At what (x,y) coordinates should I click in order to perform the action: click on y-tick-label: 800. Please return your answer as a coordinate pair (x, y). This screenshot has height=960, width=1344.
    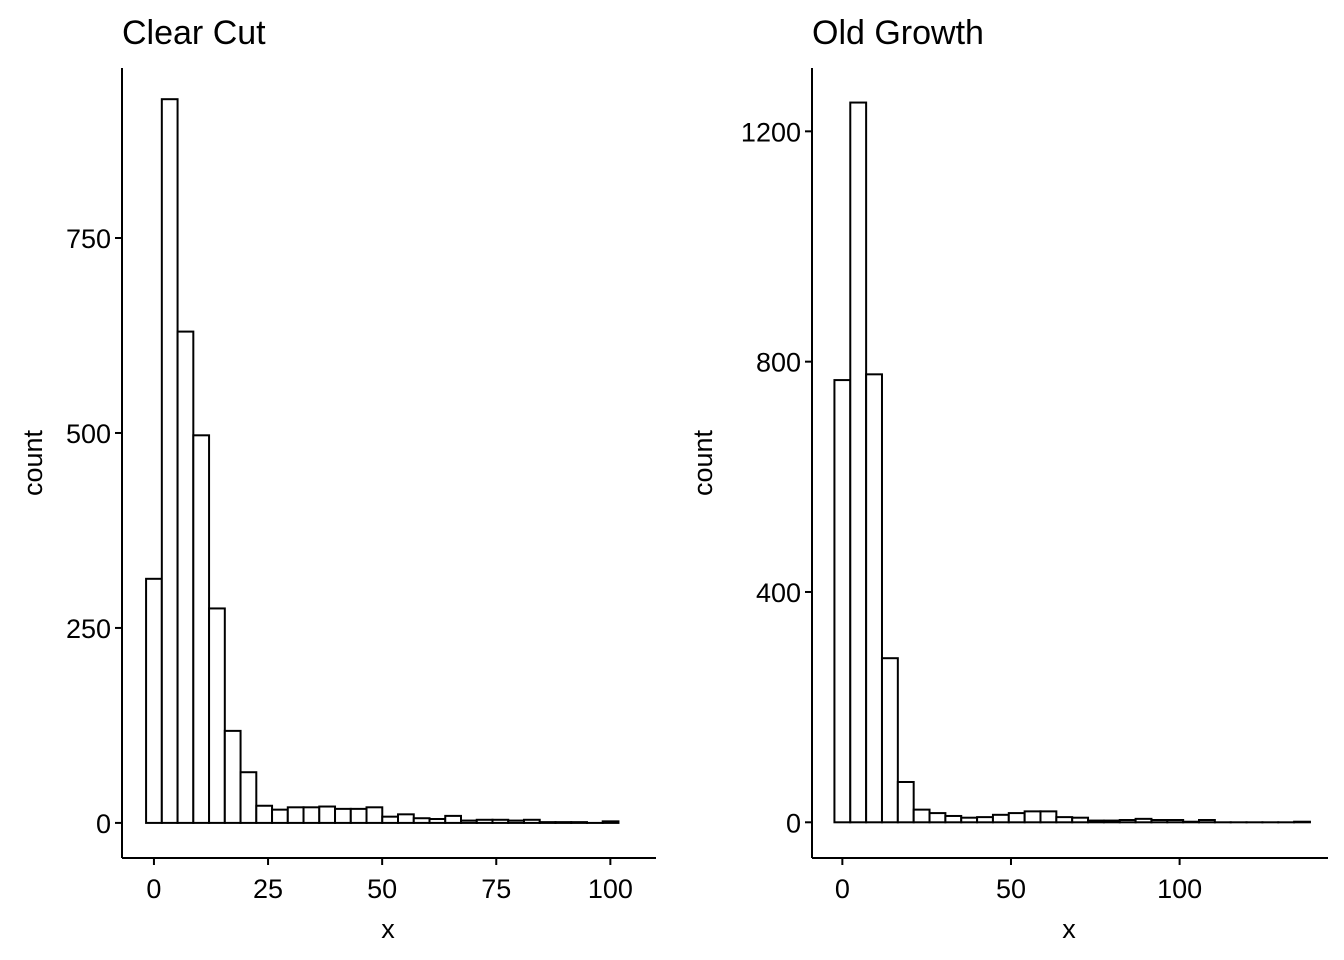
    Looking at the image, I should click on (778, 363).